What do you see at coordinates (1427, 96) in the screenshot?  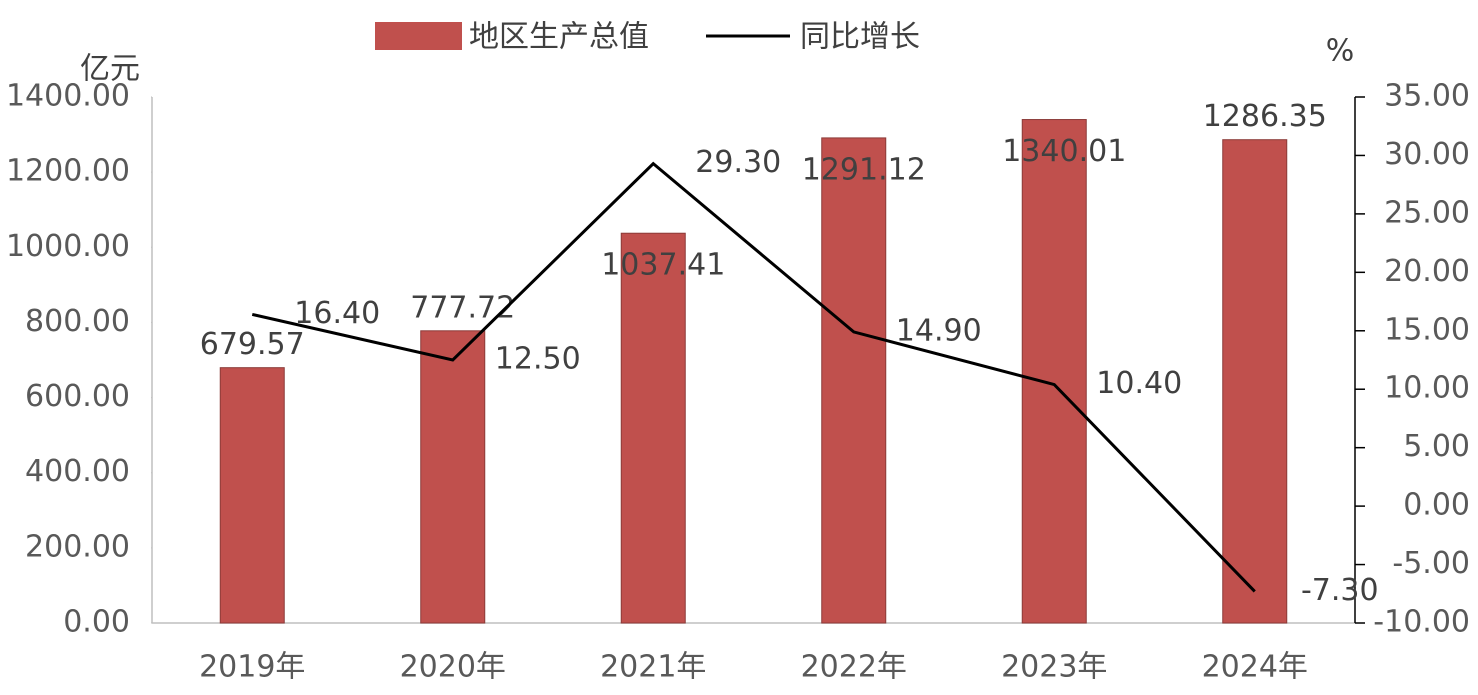 I see `y2-tick-label: 35.00` at bounding box center [1427, 96].